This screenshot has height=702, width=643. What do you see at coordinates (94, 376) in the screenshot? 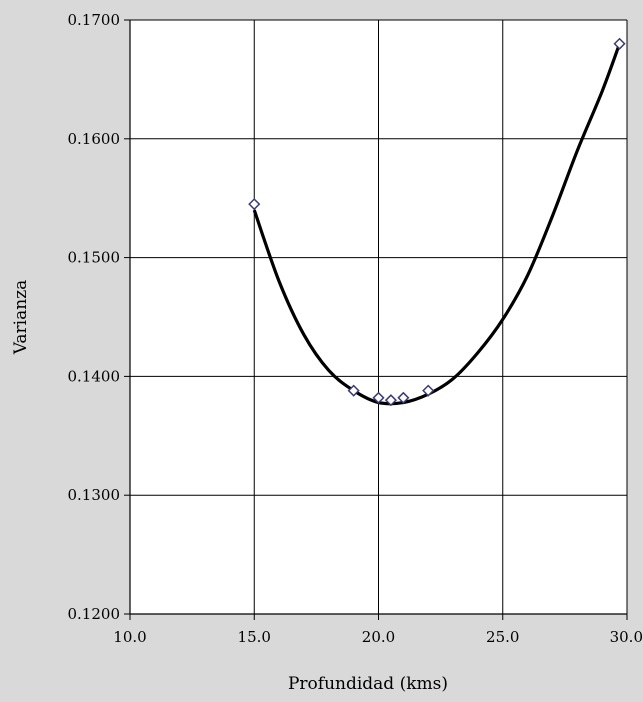
I see `y-tick-label-2: 0.1400` at bounding box center [94, 376].